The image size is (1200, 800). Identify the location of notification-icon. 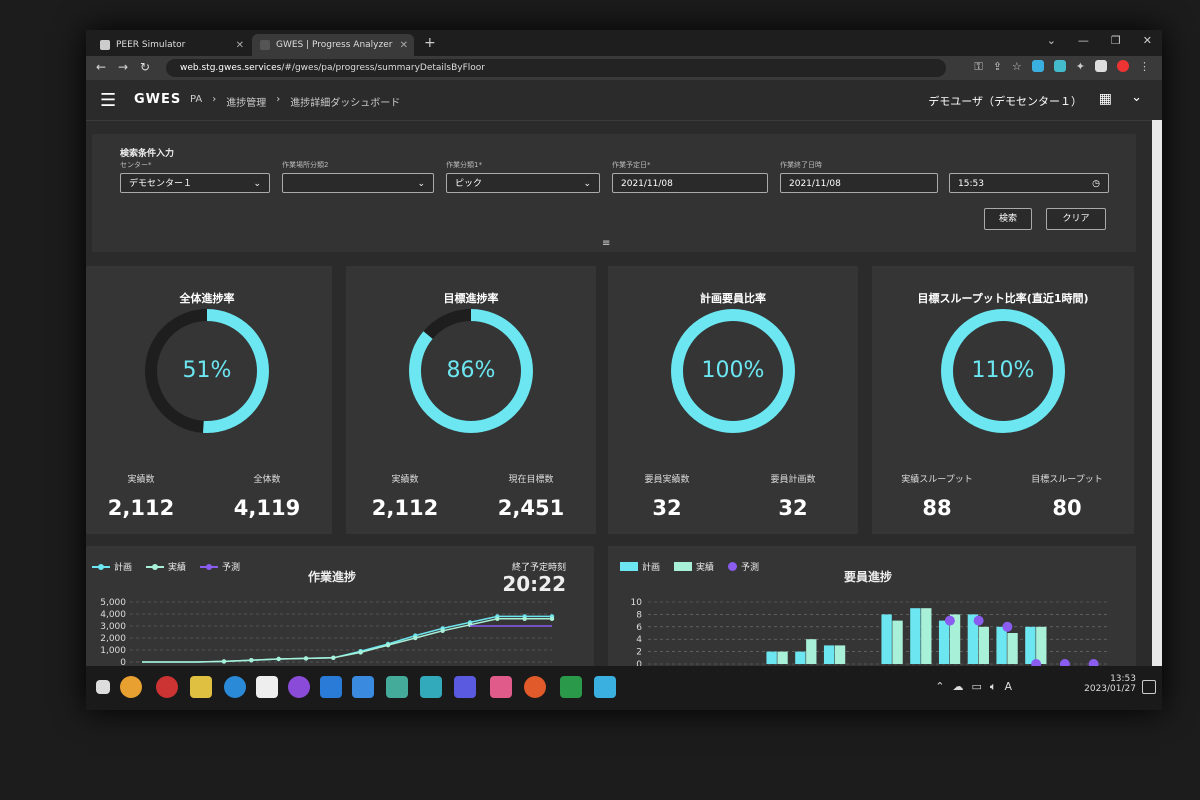
(1149, 687).